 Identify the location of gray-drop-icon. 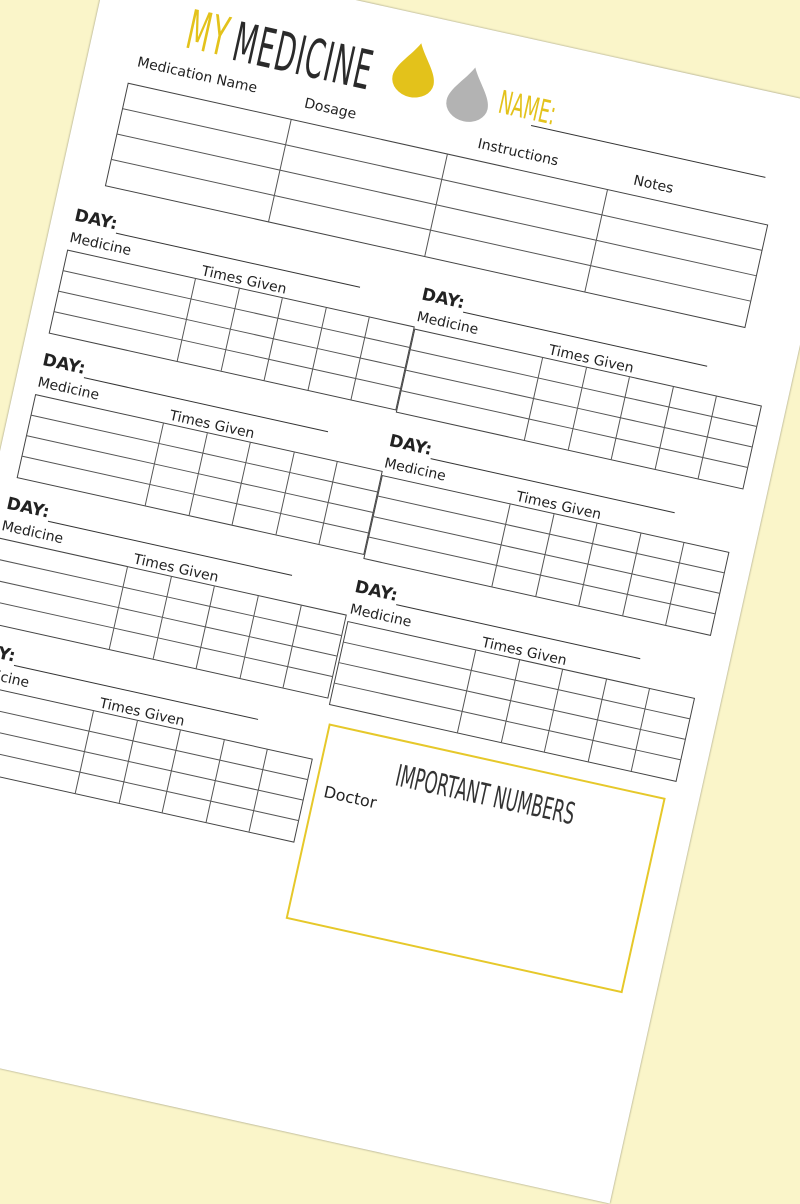
(467, 94).